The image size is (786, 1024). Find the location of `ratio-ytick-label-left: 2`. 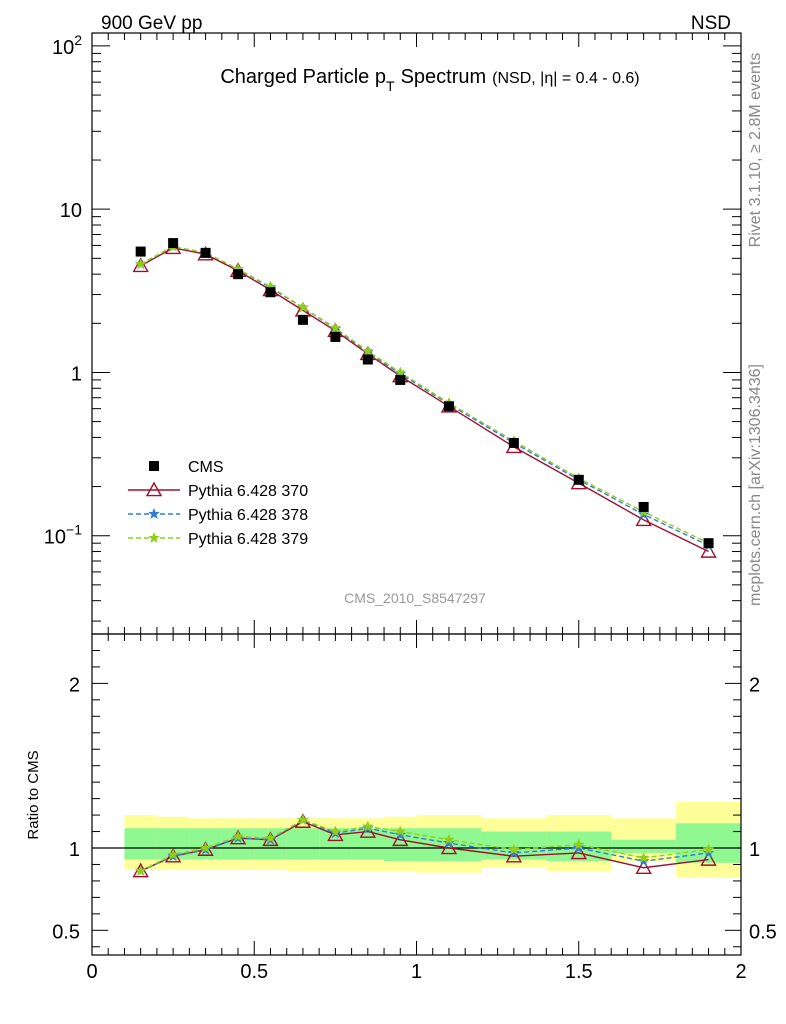

ratio-ytick-label-left: 2 is located at coordinates (74, 685).